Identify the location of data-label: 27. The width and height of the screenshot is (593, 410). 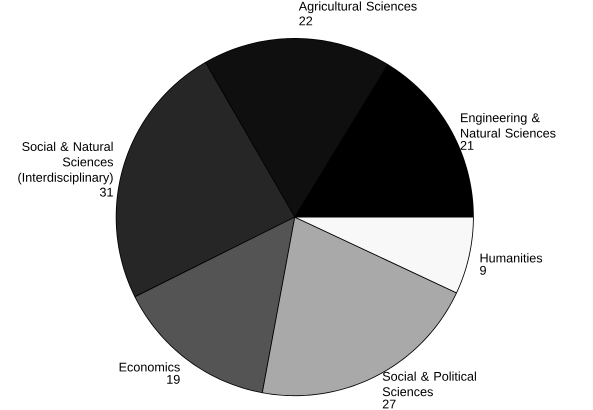
(389, 404).